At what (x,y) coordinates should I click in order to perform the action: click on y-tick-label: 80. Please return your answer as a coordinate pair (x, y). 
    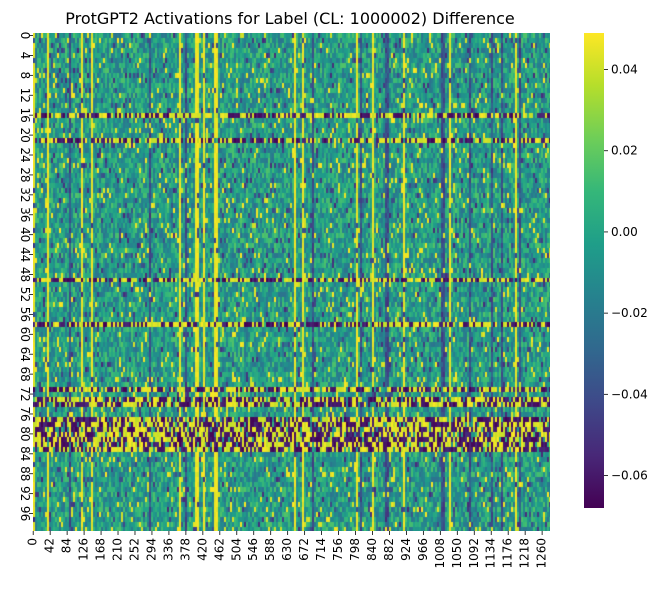
    Looking at the image, I should click on (25, 433).